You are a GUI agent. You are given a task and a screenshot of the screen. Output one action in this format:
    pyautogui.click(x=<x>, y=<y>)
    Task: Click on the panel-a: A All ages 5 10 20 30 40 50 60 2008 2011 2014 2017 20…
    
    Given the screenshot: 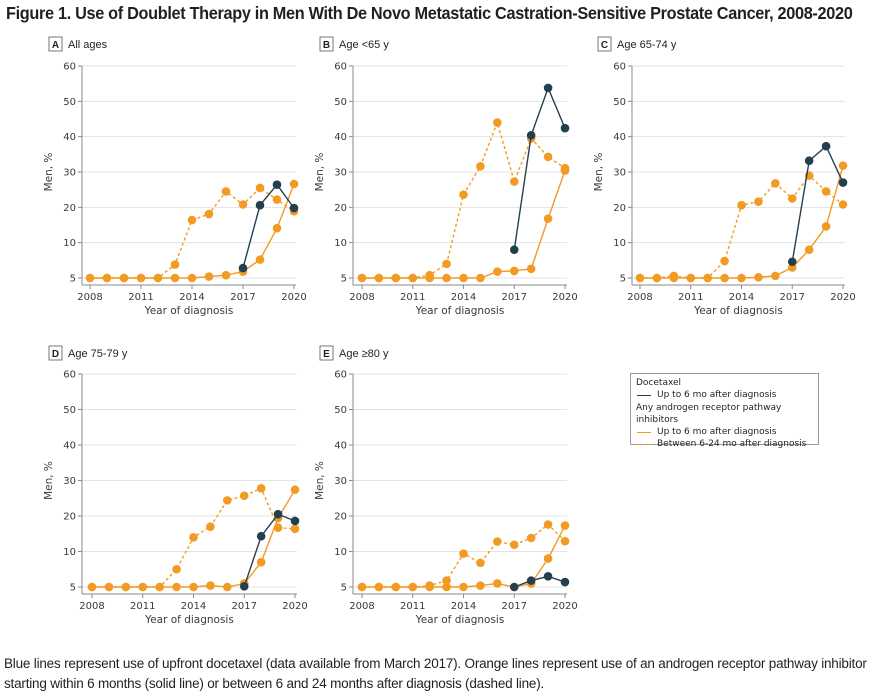 What is the action you would take?
    pyautogui.click(x=175, y=176)
    